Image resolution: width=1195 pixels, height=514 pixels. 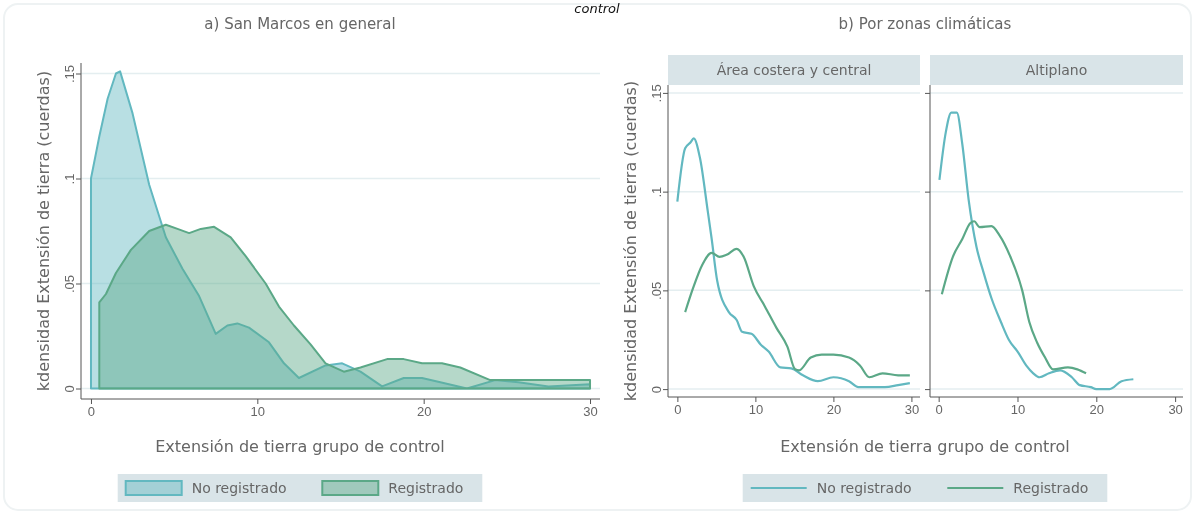 I want to click on chart-subtitle: Altiplano, so click(x=1056, y=70).